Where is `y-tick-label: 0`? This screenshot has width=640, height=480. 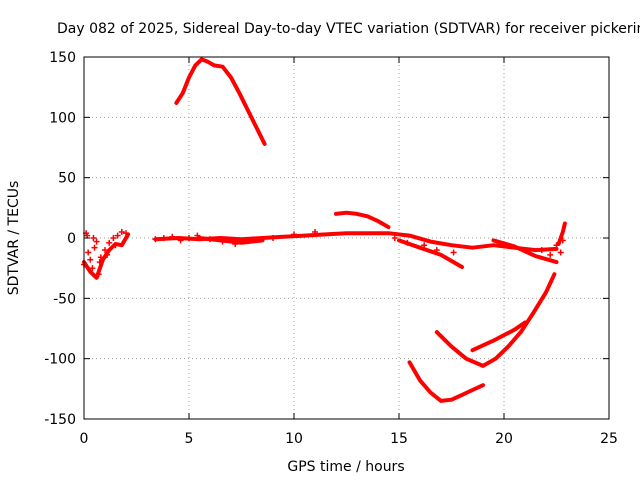
y-tick-label: 0 is located at coordinates (71, 239).